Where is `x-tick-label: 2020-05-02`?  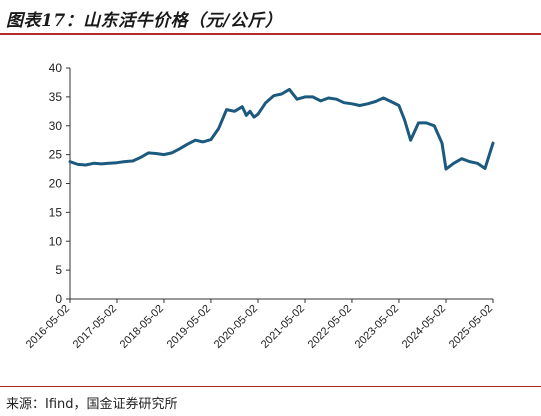
x-tick-label: 2020-05-02 is located at coordinates (236, 327).